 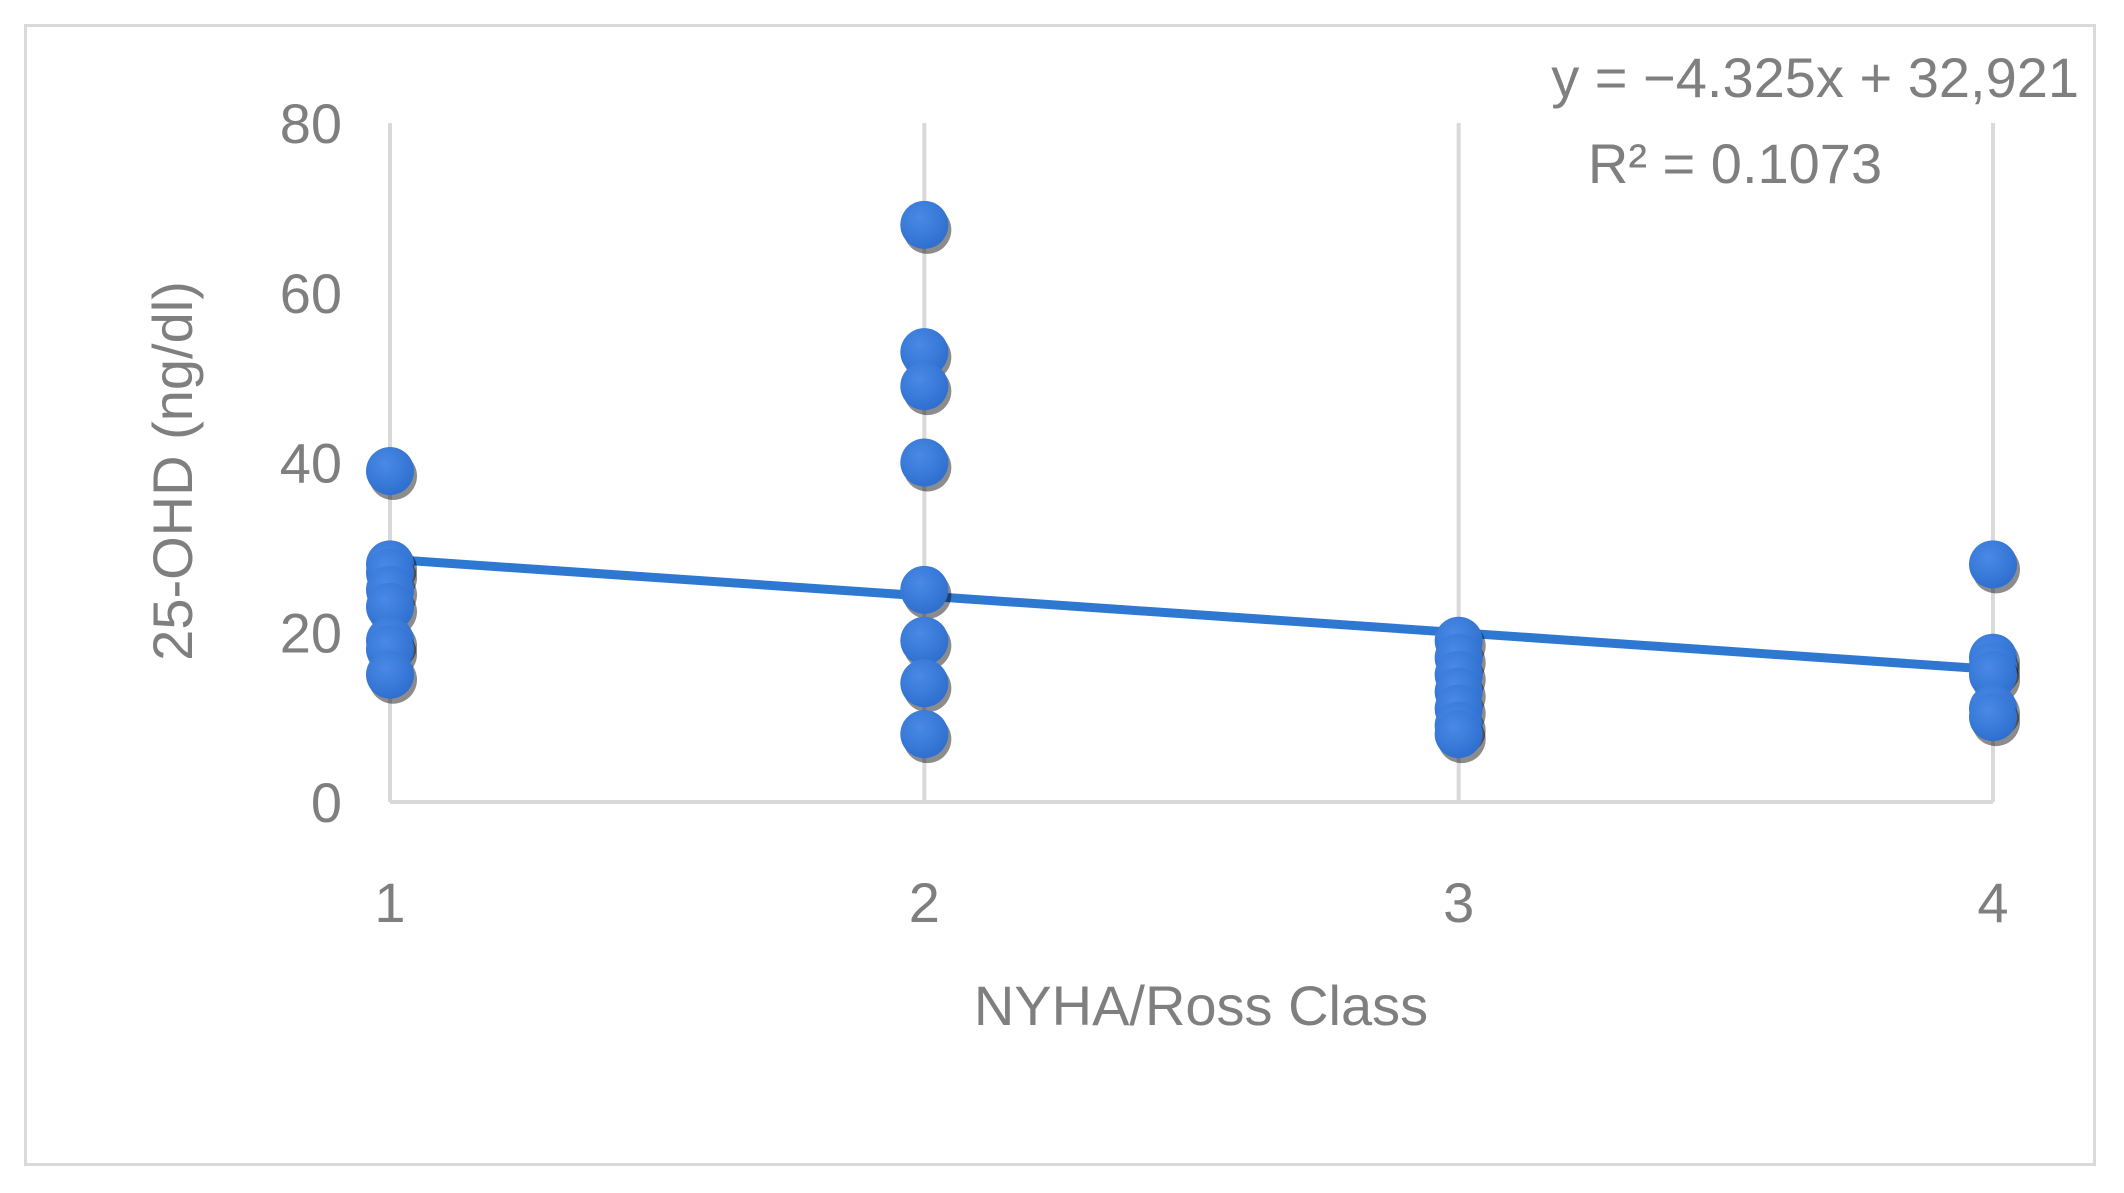 What do you see at coordinates (326, 802) in the screenshot?
I see `y-tick-label: 0` at bounding box center [326, 802].